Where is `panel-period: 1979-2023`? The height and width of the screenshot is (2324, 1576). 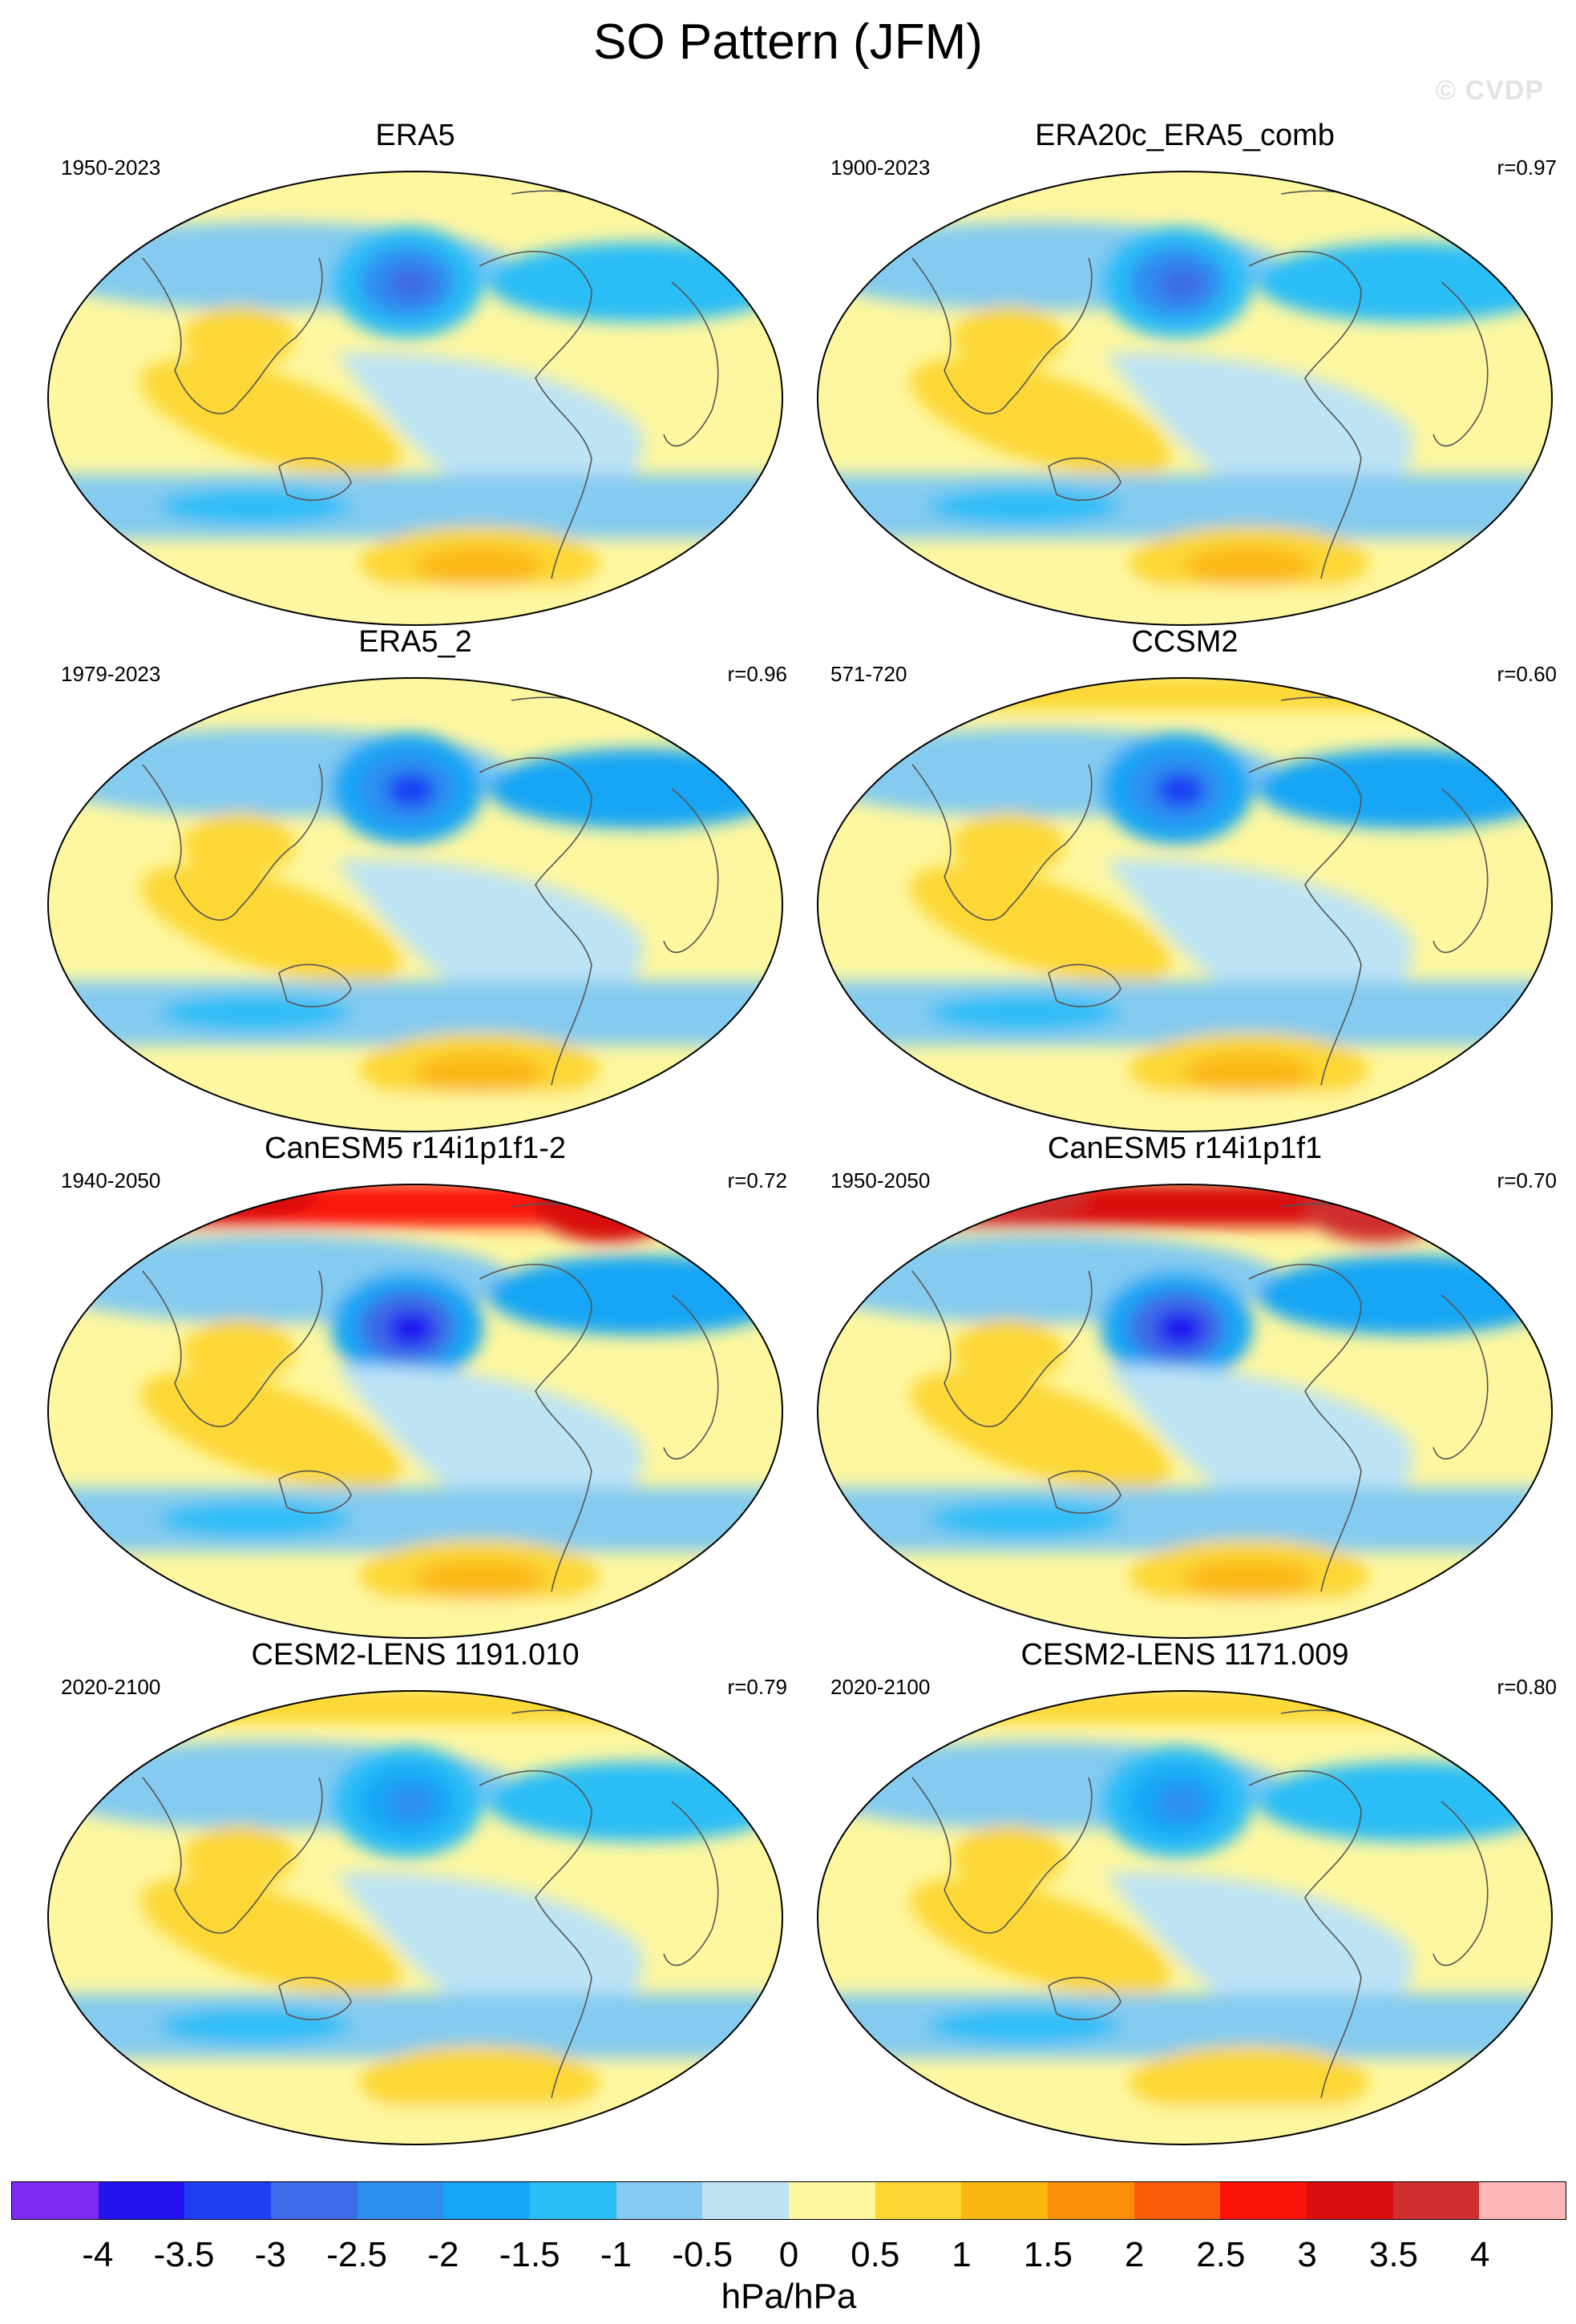 panel-period: 1979-2023 is located at coordinates (111, 674).